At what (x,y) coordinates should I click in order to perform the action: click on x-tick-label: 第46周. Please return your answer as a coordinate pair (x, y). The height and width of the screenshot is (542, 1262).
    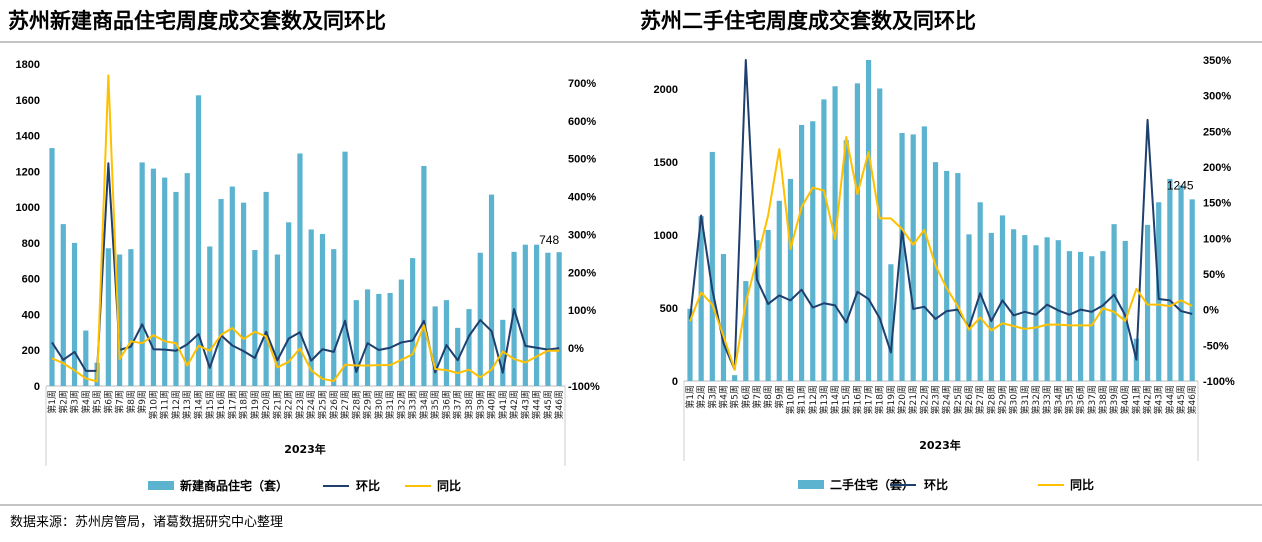
    Looking at the image, I should click on (1192, 399).